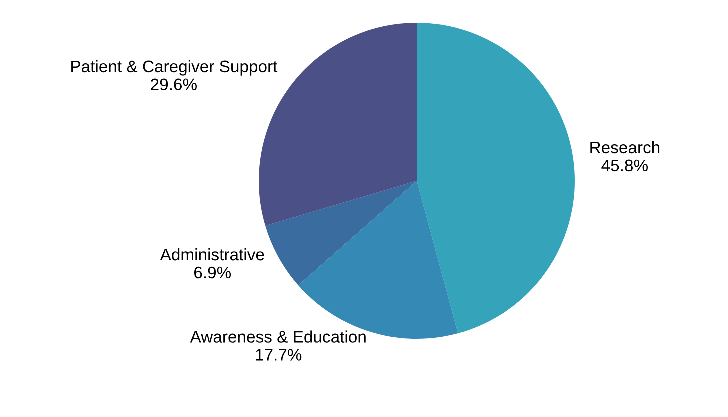 The height and width of the screenshot is (417, 728). Describe the element at coordinates (279, 355) in the screenshot. I see `data-label: 17.7%` at that location.